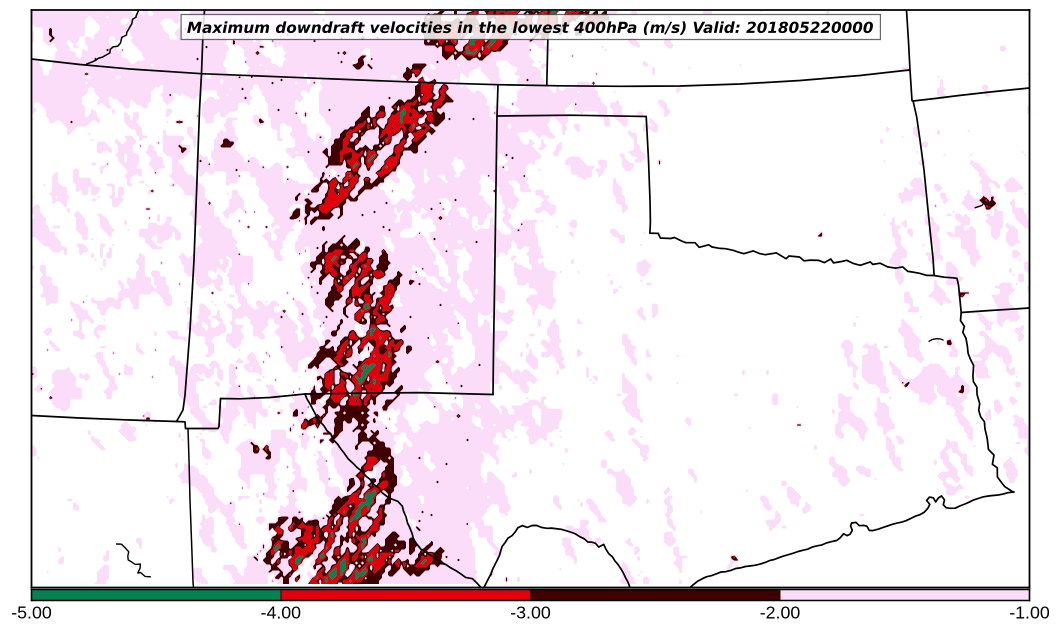  What do you see at coordinates (530, 613) in the screenshot?
I see `svg-text: -3.00` at bounding box center [530, 613].